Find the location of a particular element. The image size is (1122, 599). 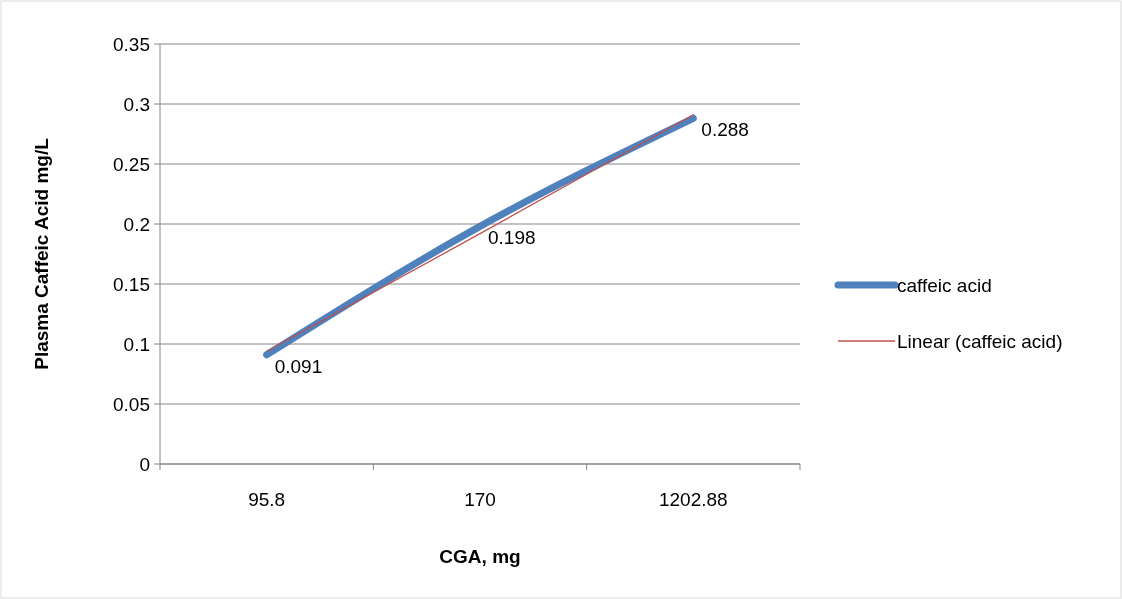

y-tick-label: 0.2 is located at coordinates (136, 224).